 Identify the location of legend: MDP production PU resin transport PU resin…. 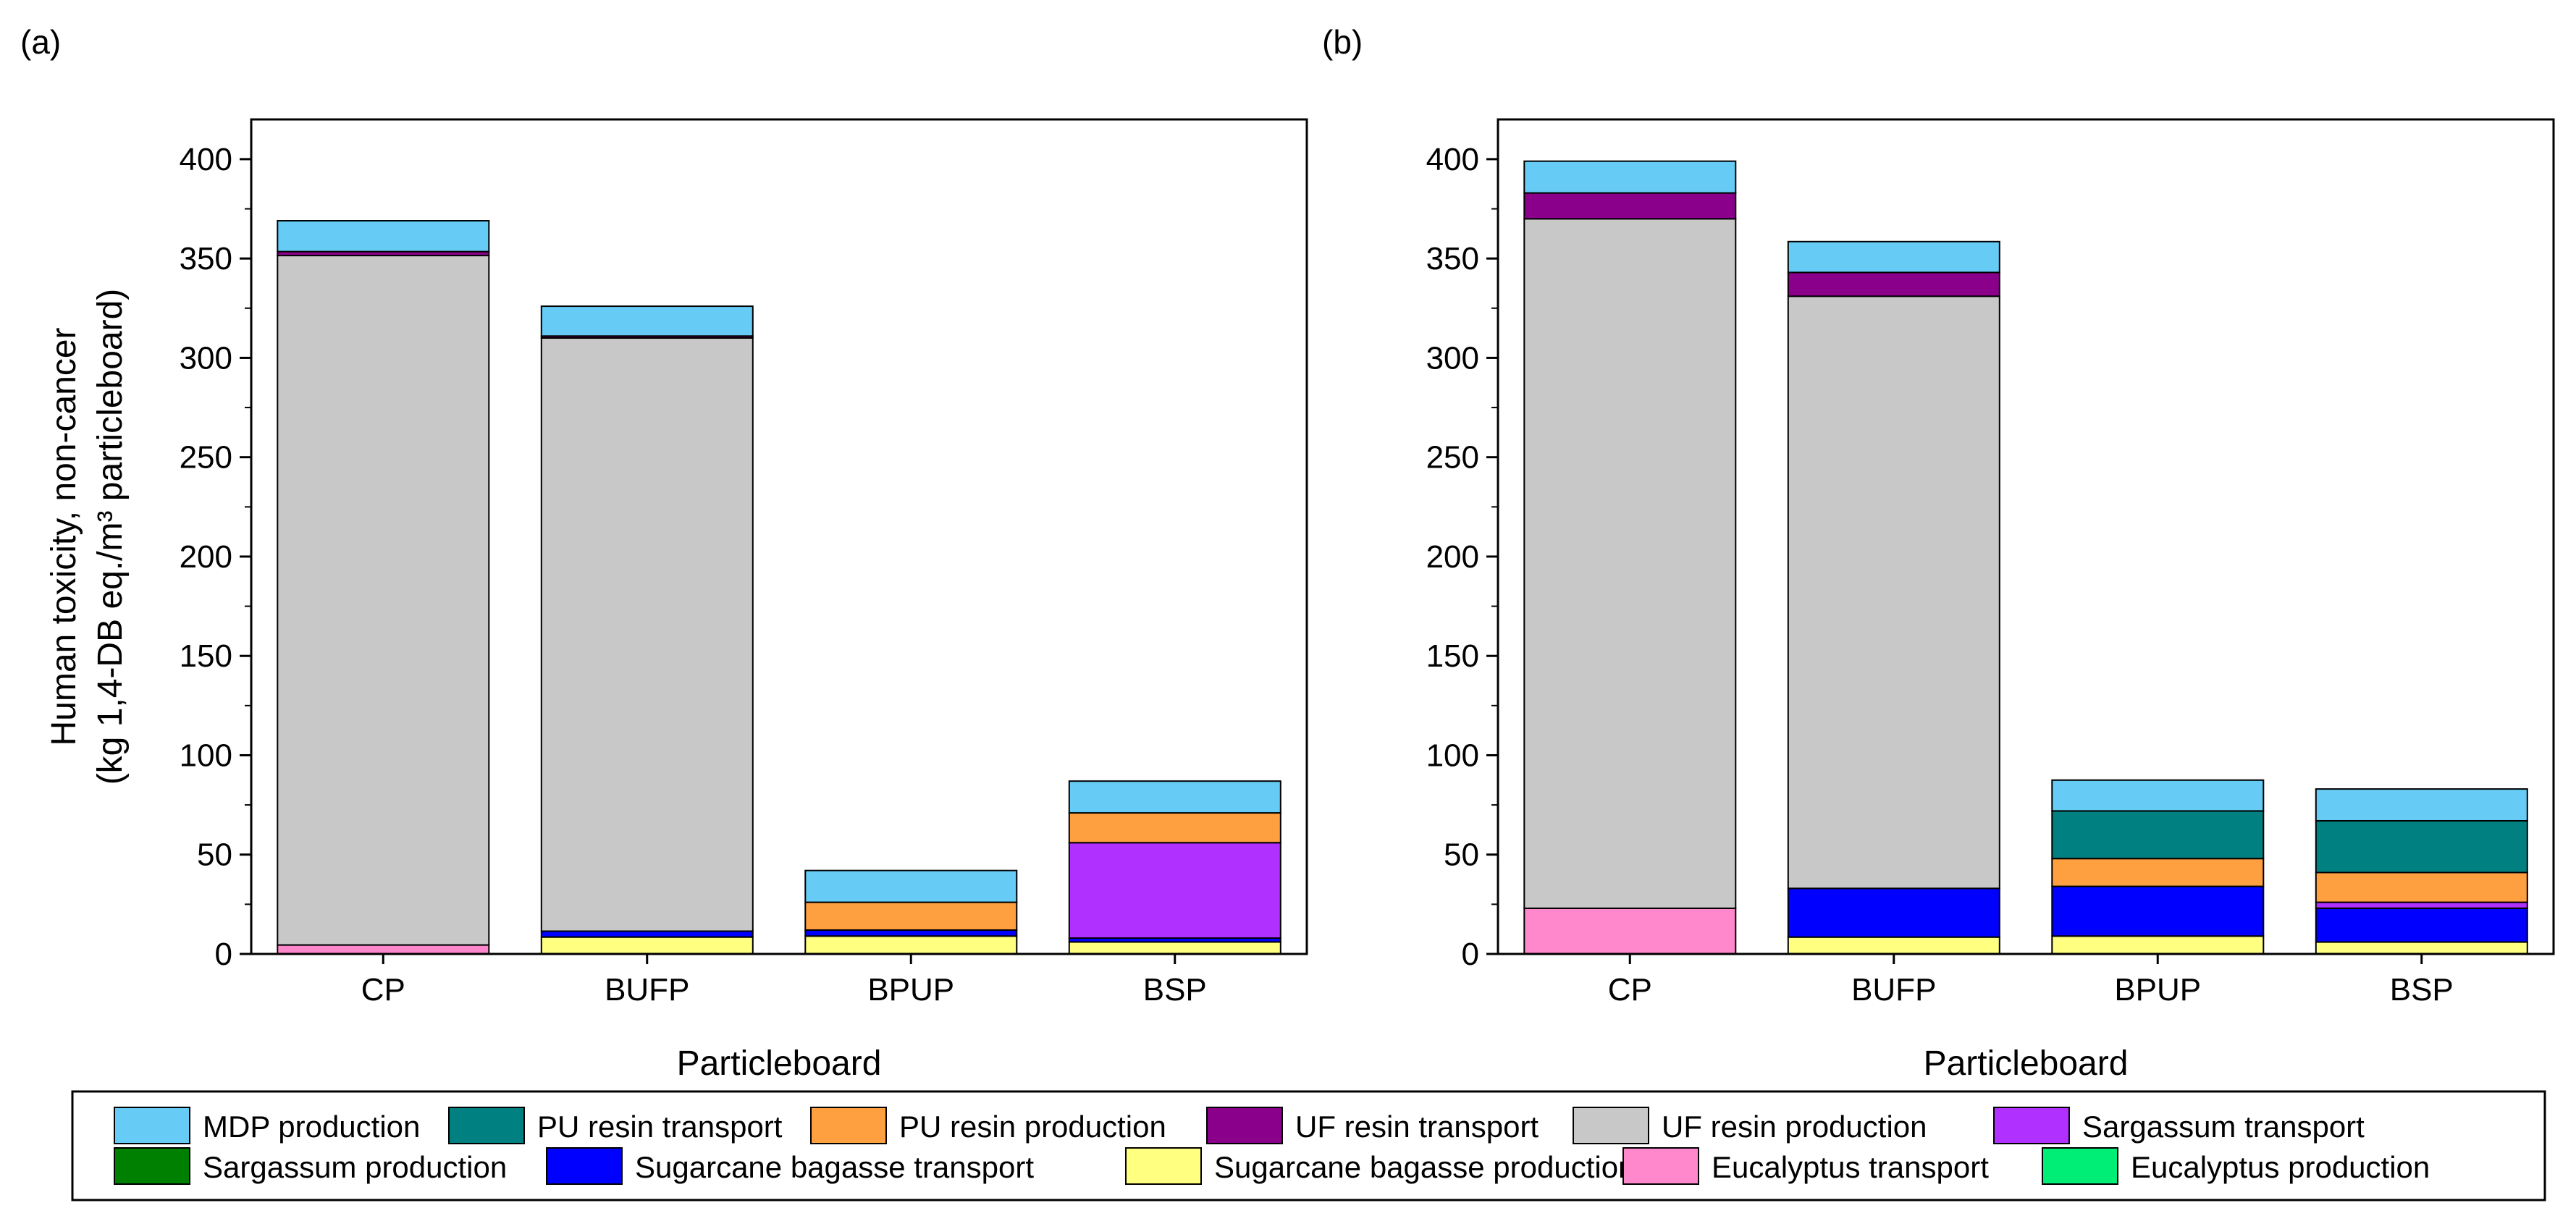
(1308, 1146).